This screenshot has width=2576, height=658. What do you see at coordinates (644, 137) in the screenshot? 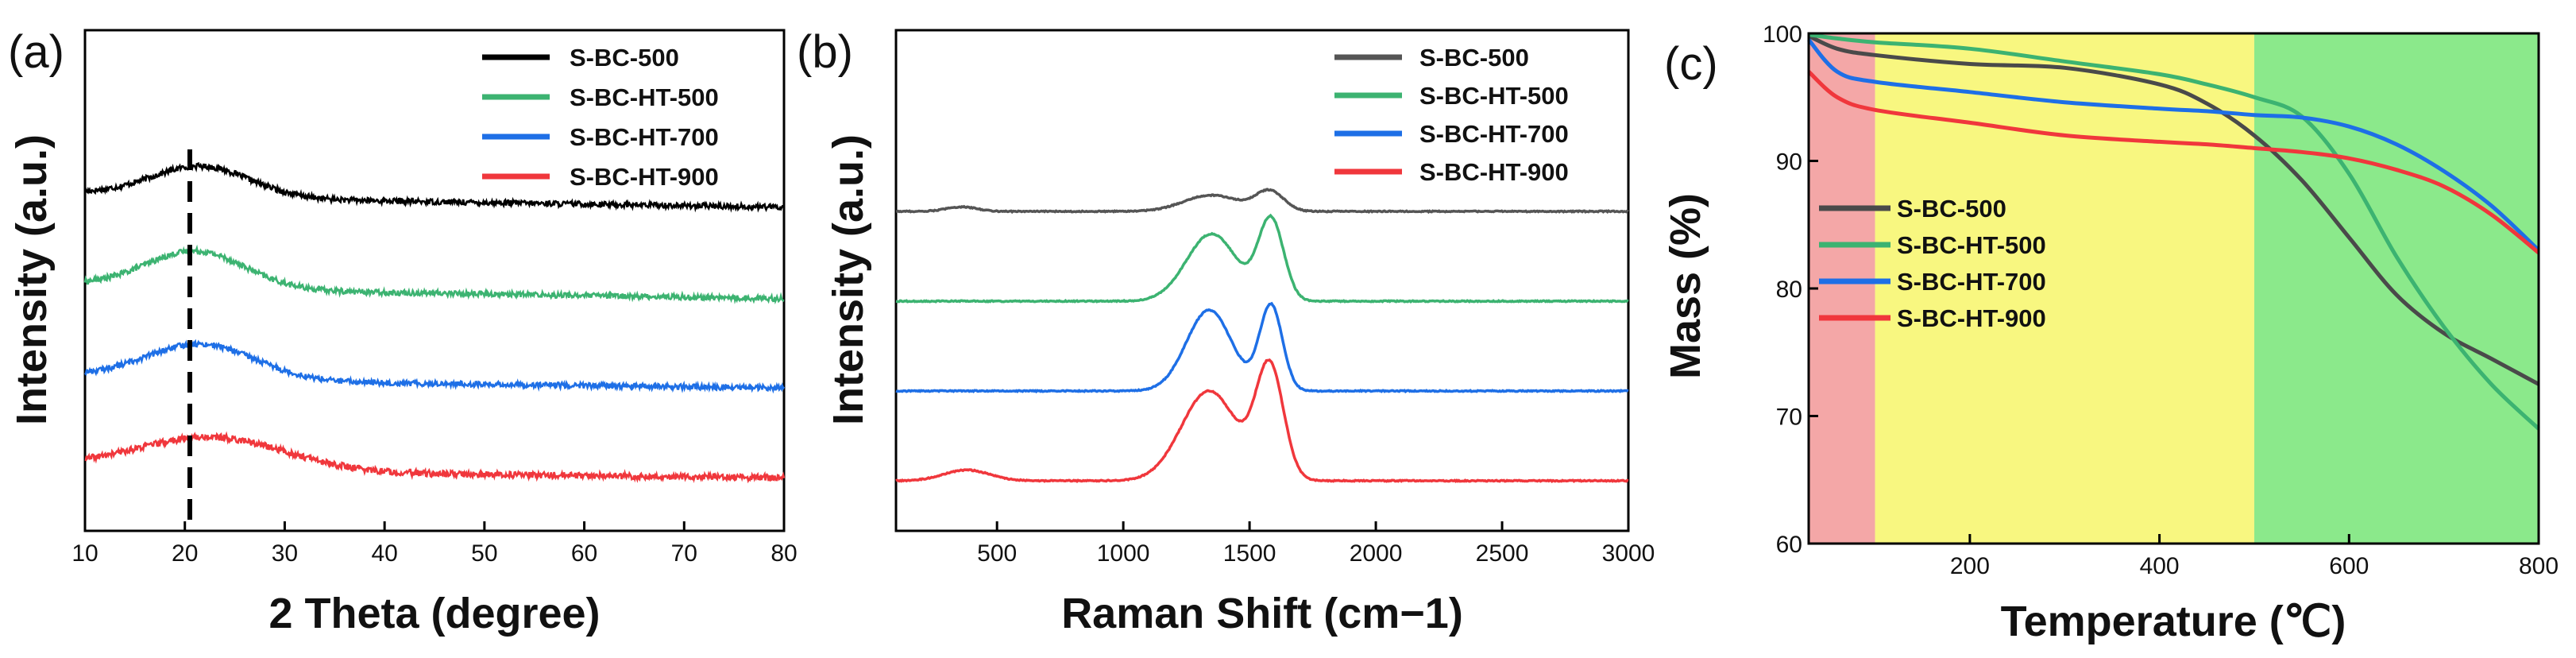
I see `panel-a-legend-label: S-BC-HT-700` at bounding box center [644, 137].